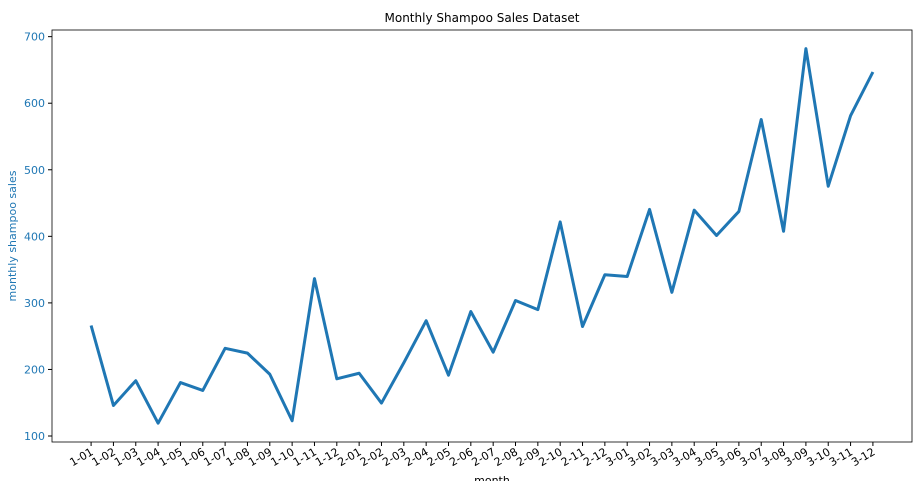 The image size is (923, 481). What do you see at coordinates (34, 369) in the screenshot?
I see `y-tick-label: 200` at bounding box center [34, 369].